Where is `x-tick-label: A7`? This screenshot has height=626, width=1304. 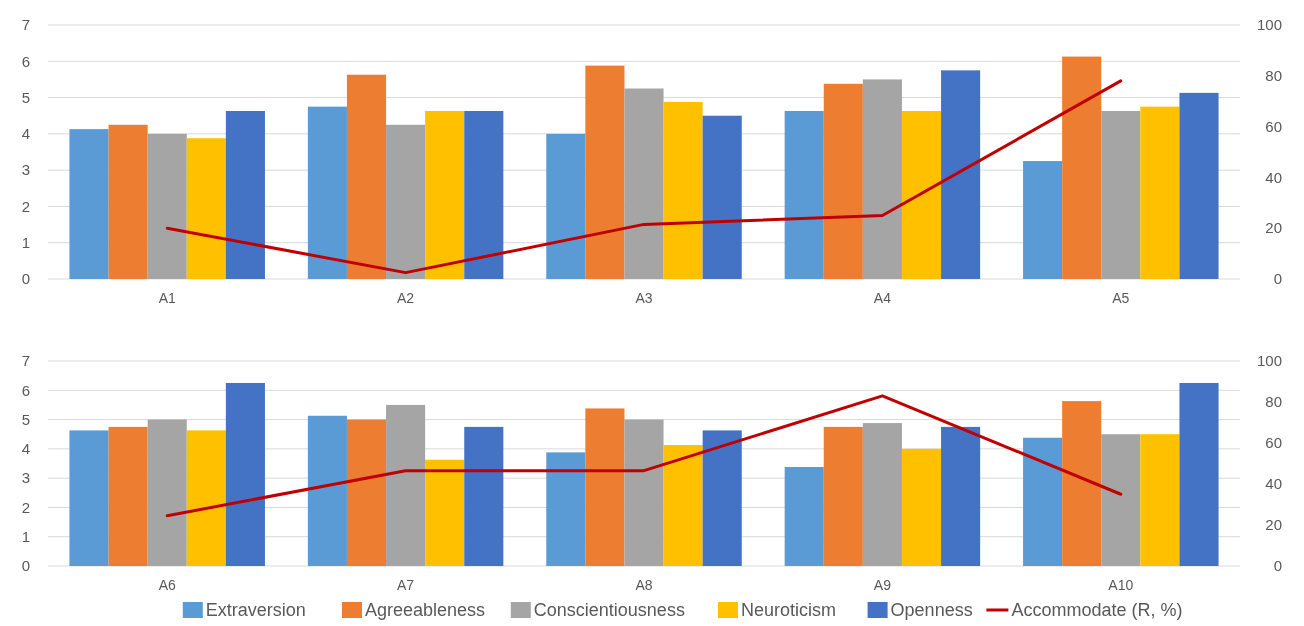
x-tick-label: A7 is located at coordinates (406, 585).